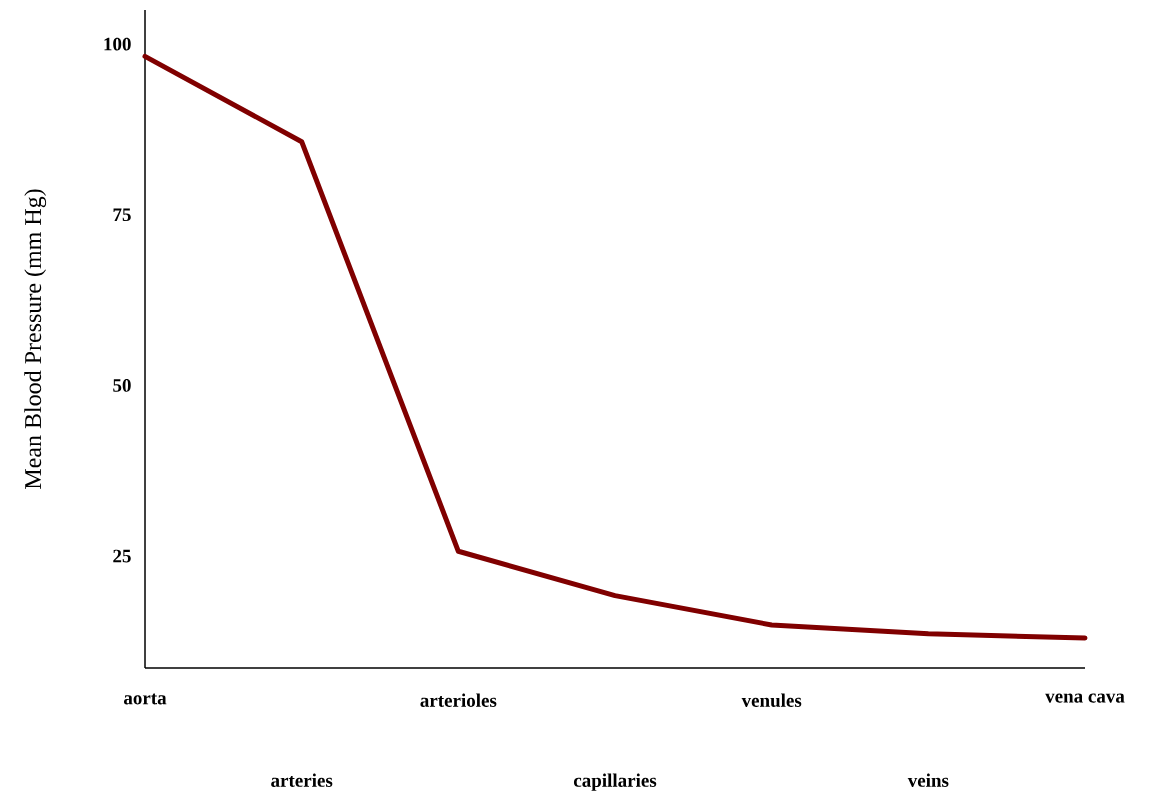  I want to click on y-tick-label: 100, so click(117, 44).